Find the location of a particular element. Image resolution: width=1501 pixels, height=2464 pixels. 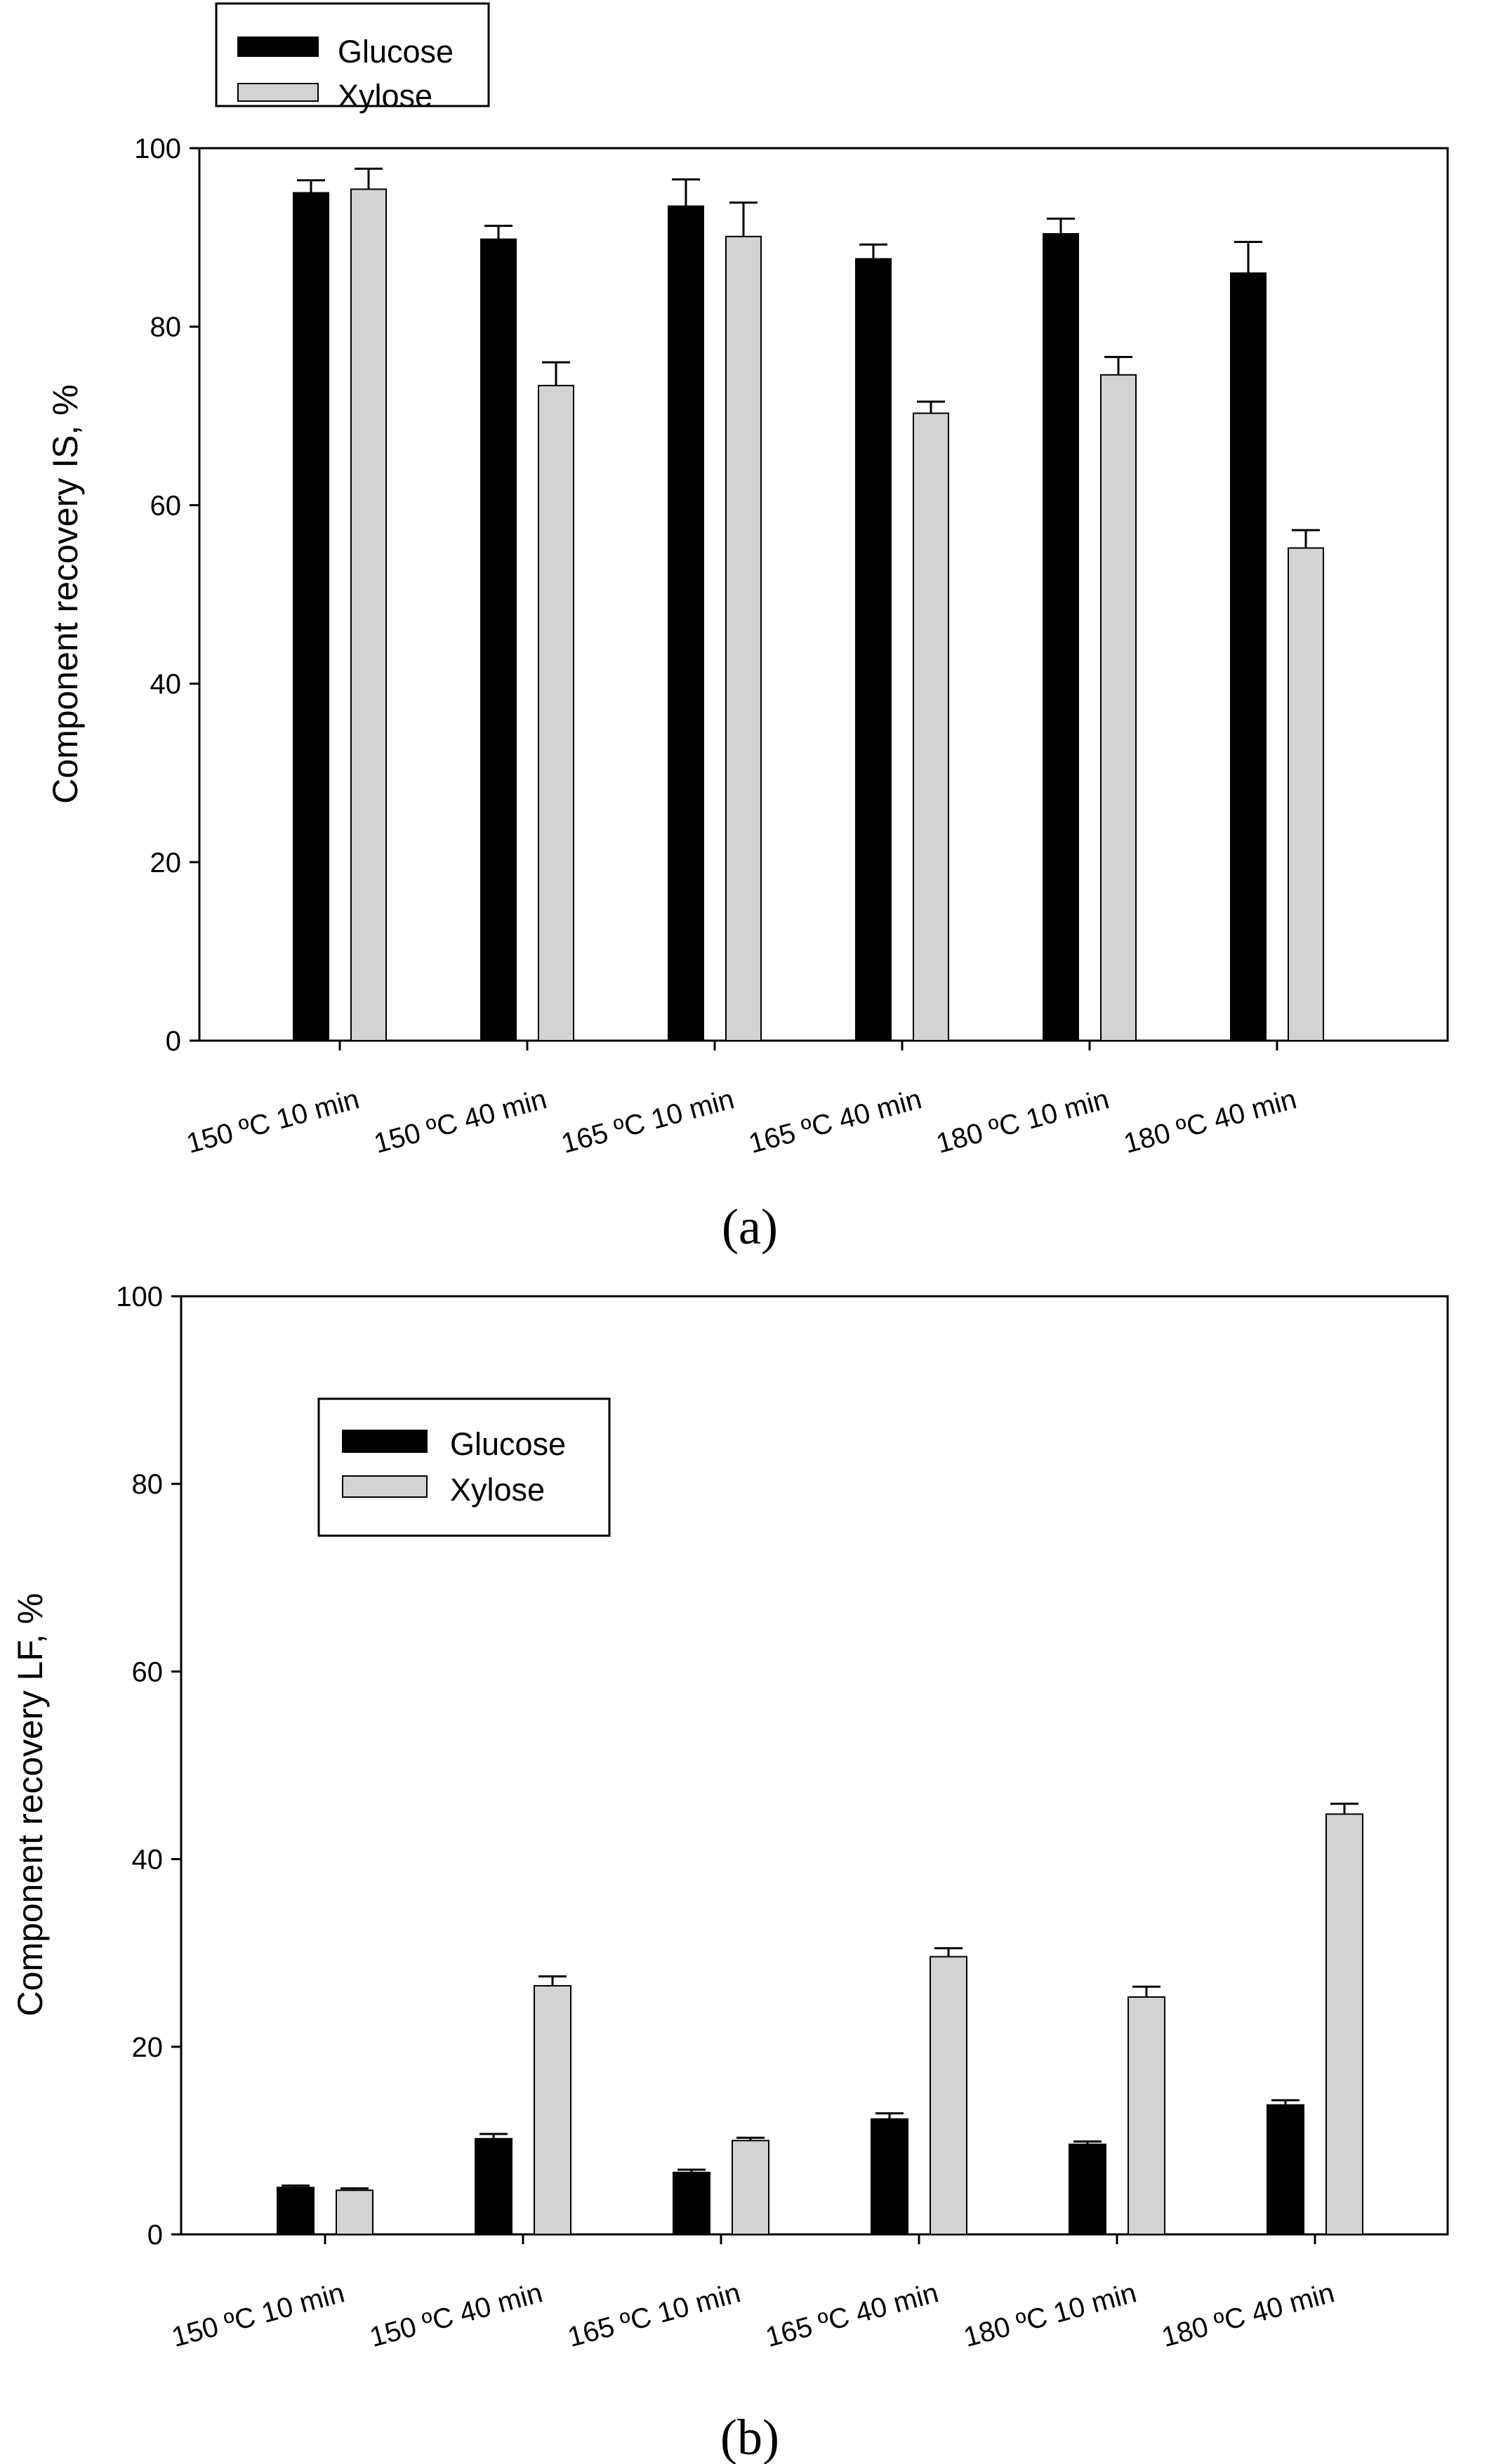

legend-box is located at coordinates (464, 1467).